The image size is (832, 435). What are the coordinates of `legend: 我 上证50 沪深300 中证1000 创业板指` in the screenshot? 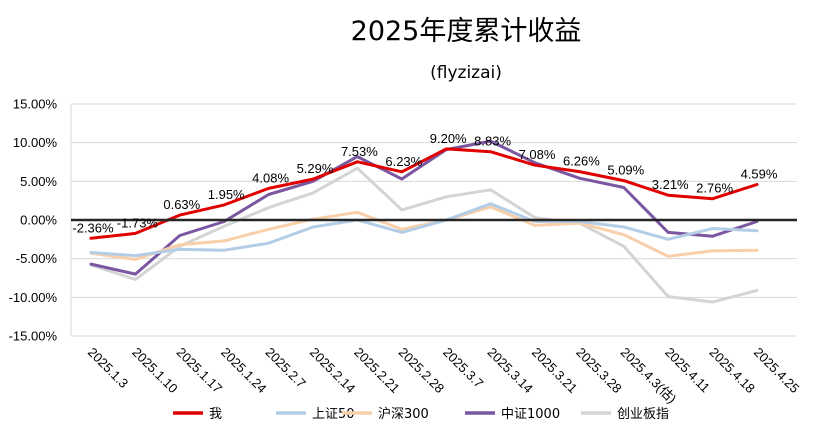 It's located at (421, 414).